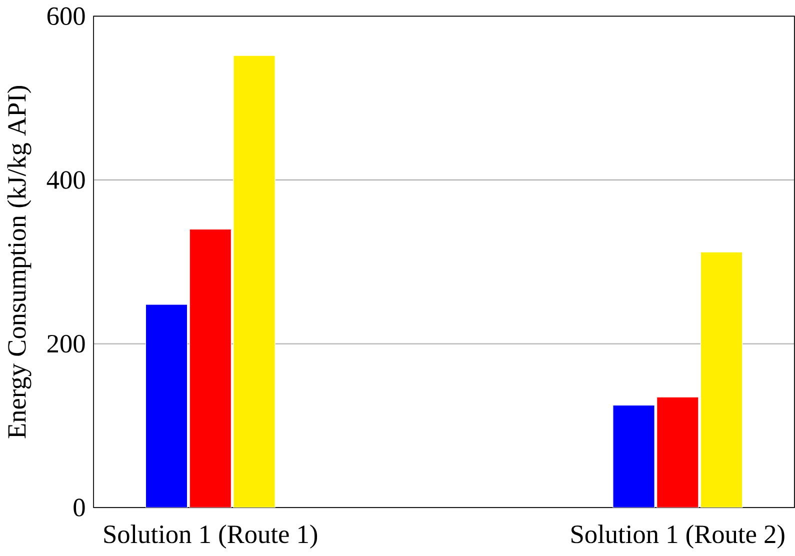 This screenshot has width=795, height=556. I want to click on y-tick-label: 200, so click(66, 343).